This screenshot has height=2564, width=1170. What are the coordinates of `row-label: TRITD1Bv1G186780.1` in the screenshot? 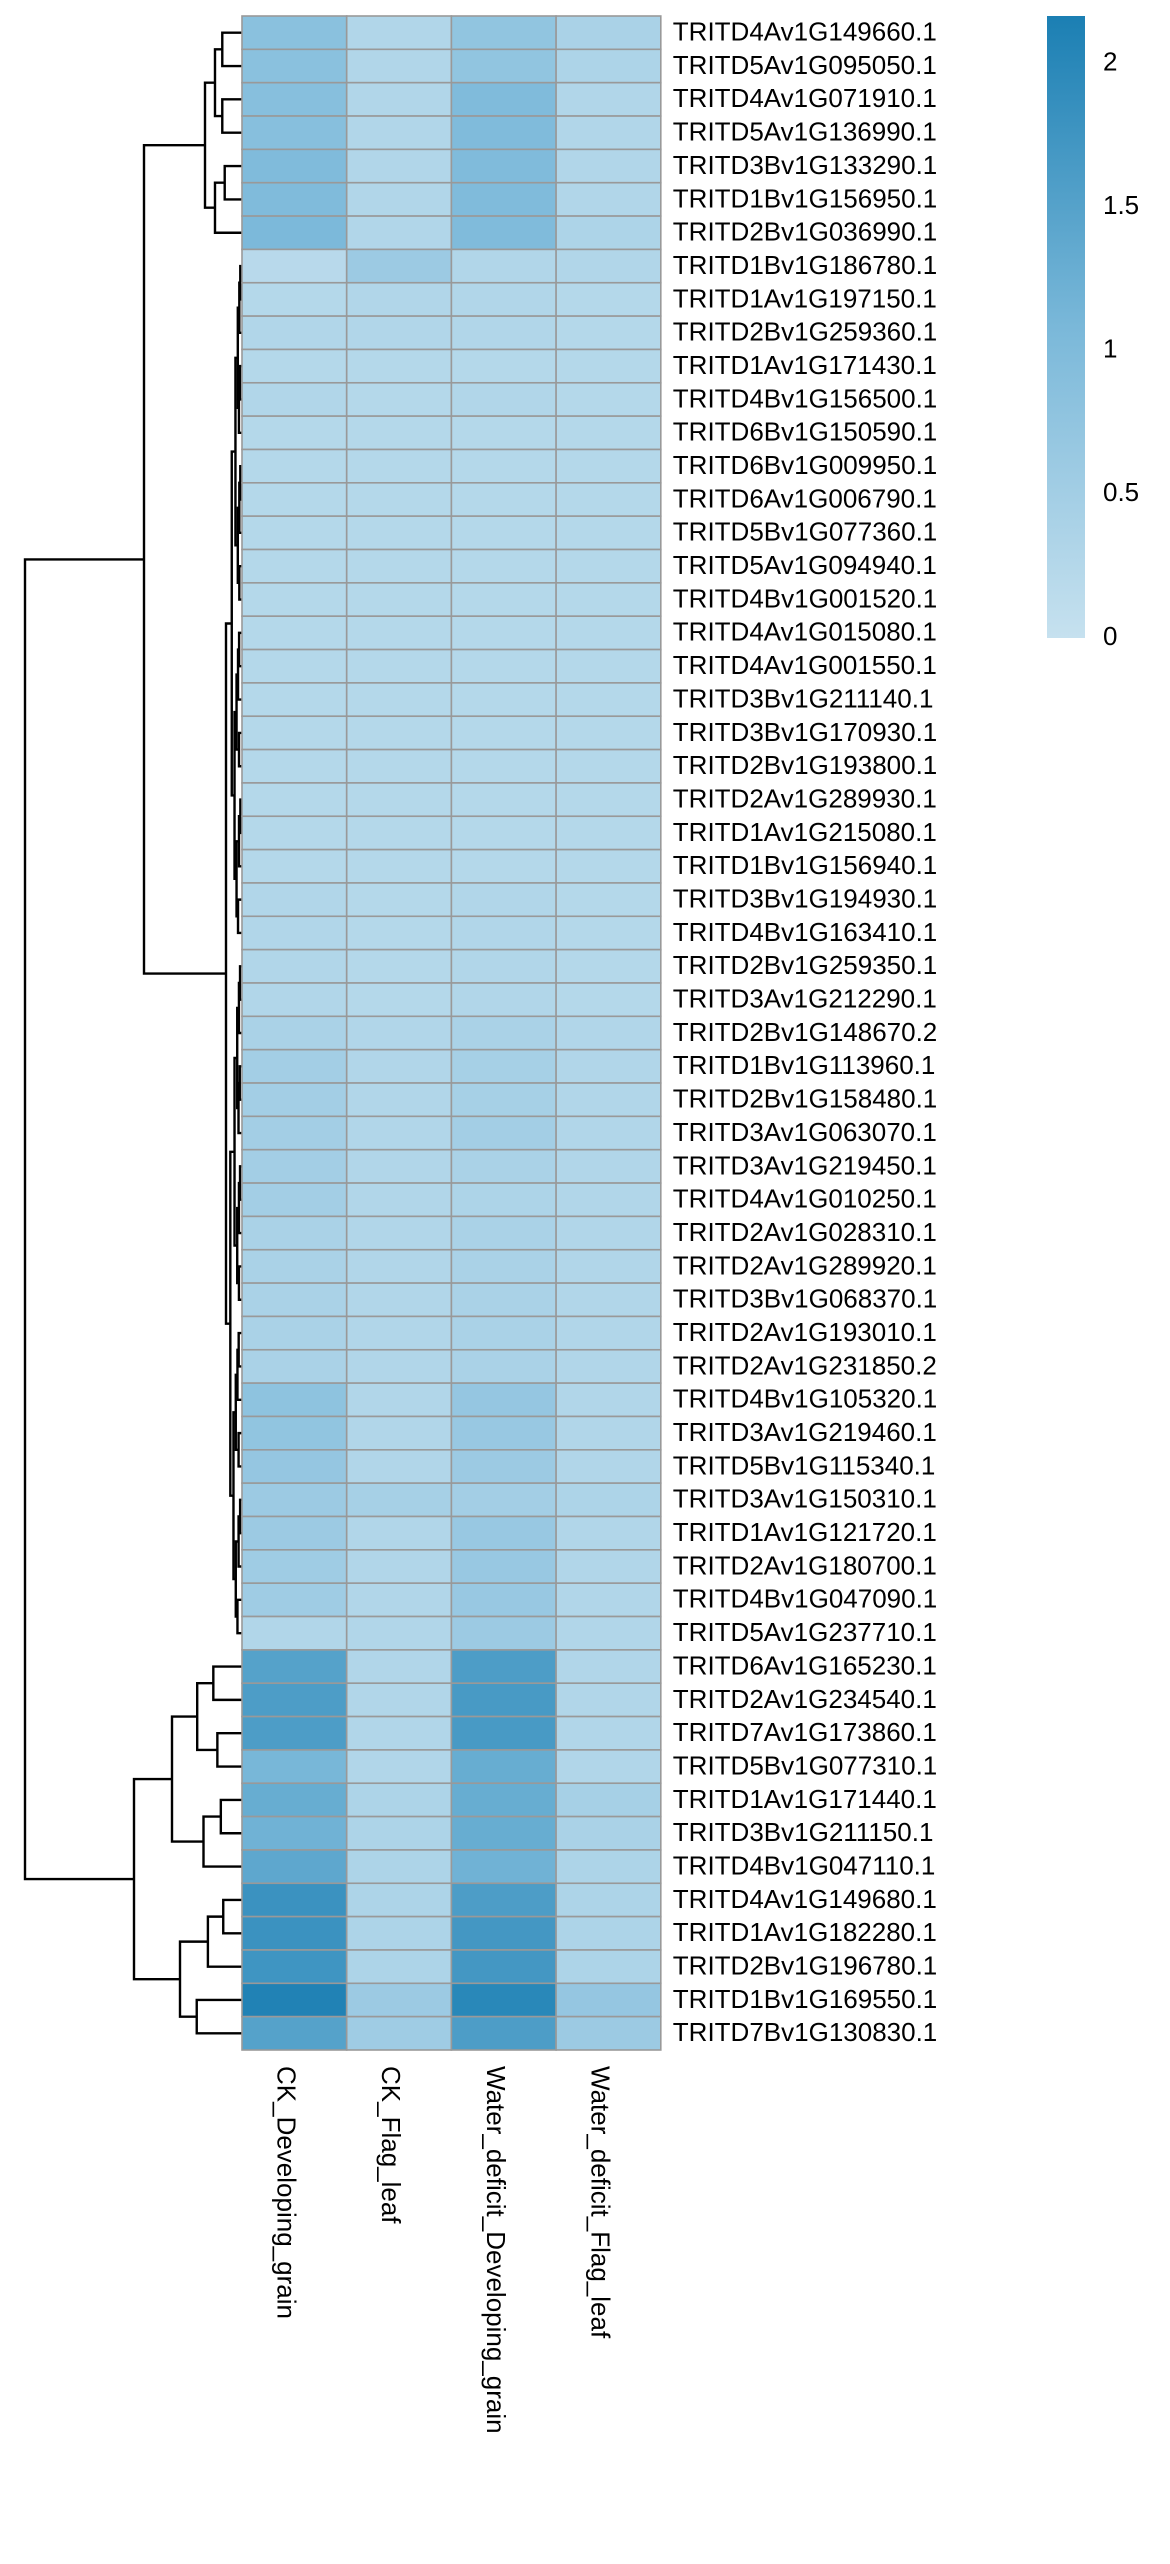 It's located at (805, 265).